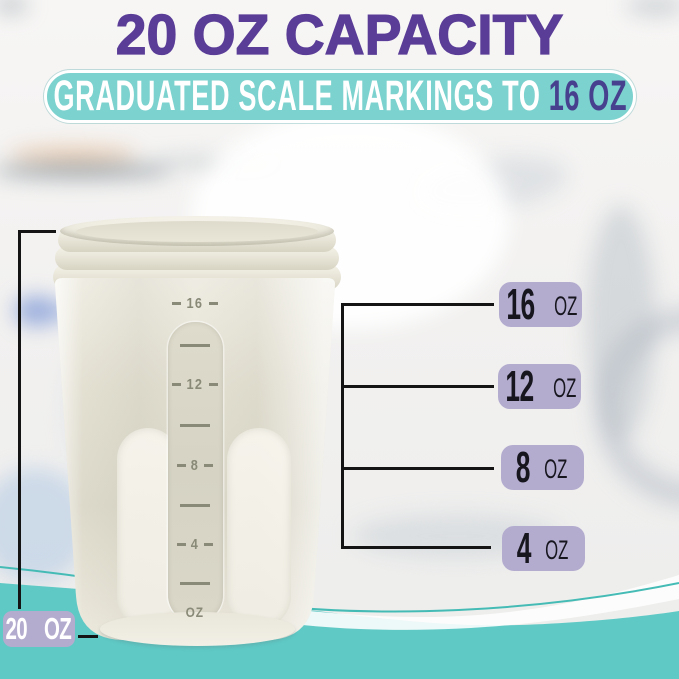 This screenshot has height=679, width=679. Describe the element at coordinates (543, 548) in the screenshot. I see `callout-label-4oz: 4 OZ` at that location.